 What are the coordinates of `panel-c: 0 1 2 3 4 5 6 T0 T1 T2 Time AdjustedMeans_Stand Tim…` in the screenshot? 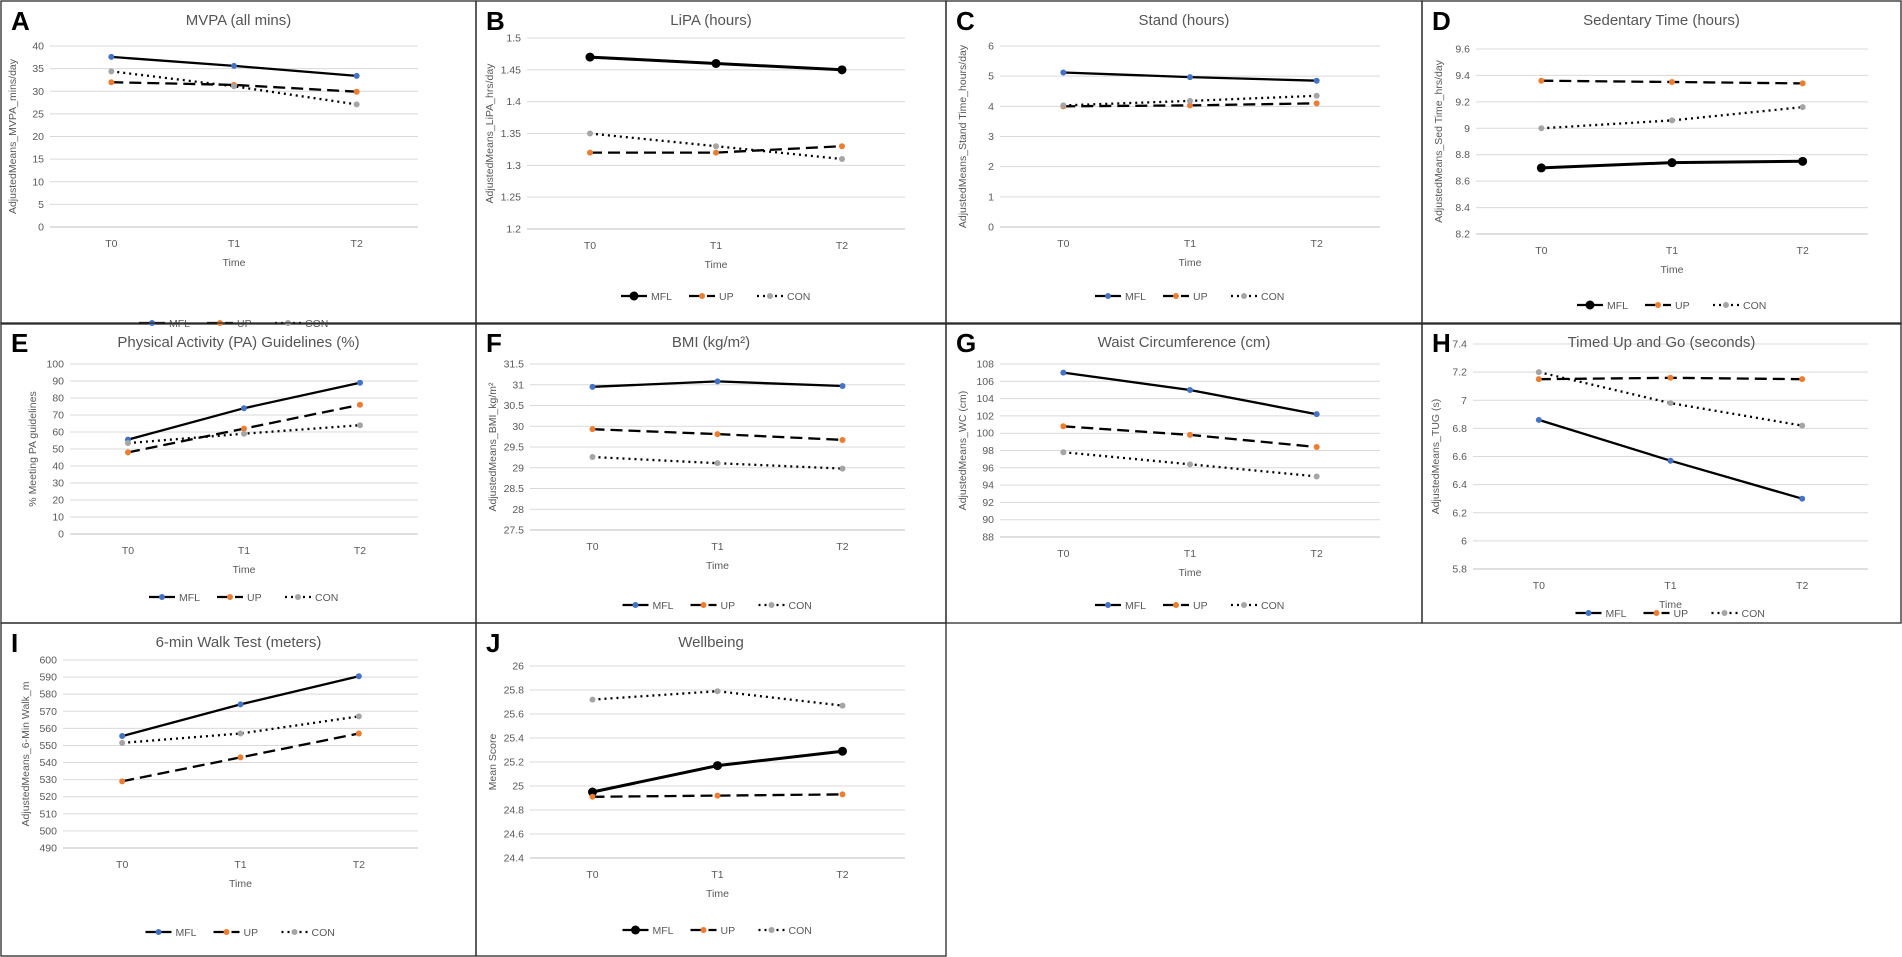 It's located at (1184, 162).